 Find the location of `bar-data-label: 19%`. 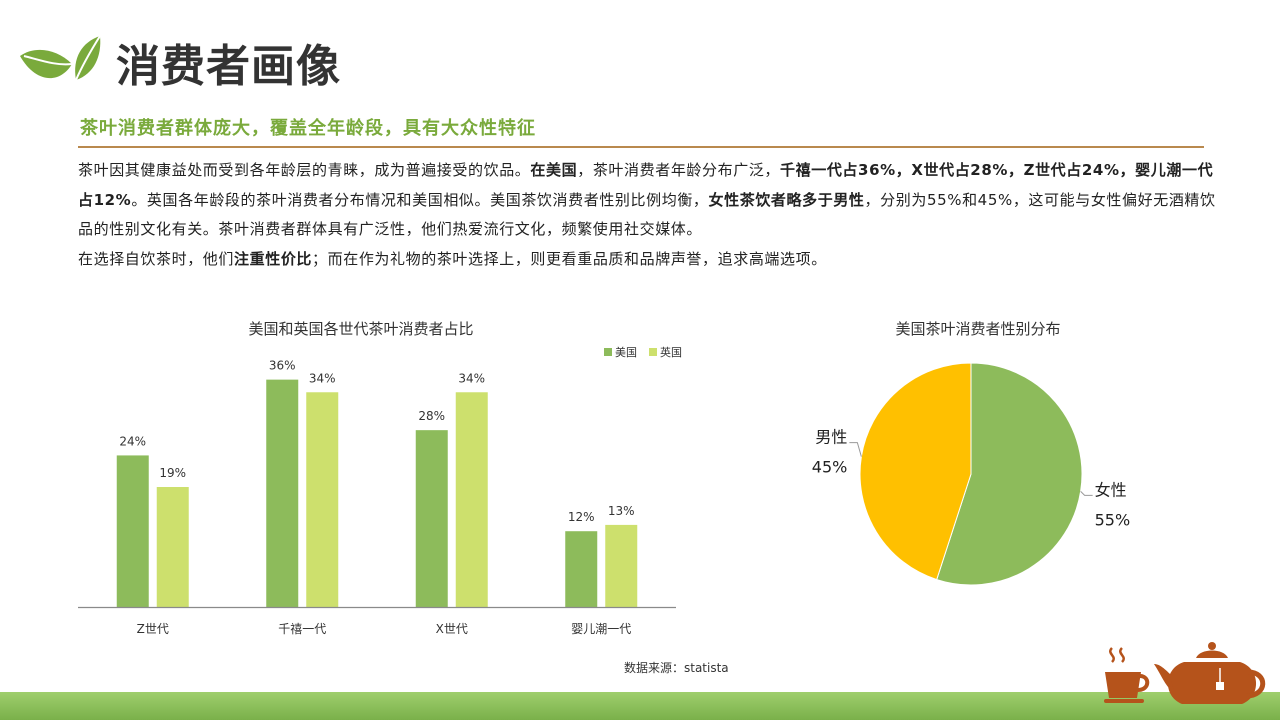

bar-data-label: 19% is located at coordinates (172, 473).